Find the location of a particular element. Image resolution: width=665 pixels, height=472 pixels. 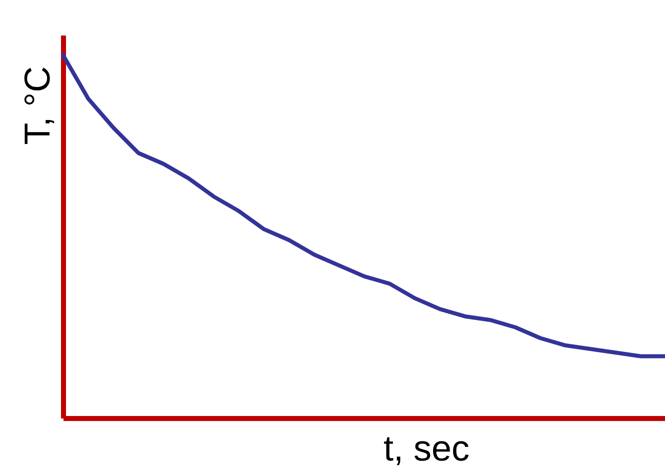

y-axis-title: T, °C is located at coordinates (37, 105).